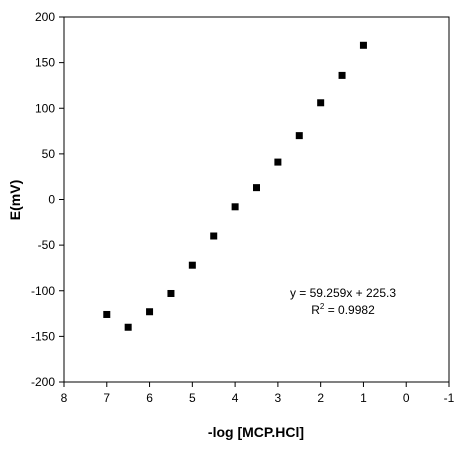 This screenshot has height=453, width=474. I want to click on x-tick-label: 2, so click(320, 398).